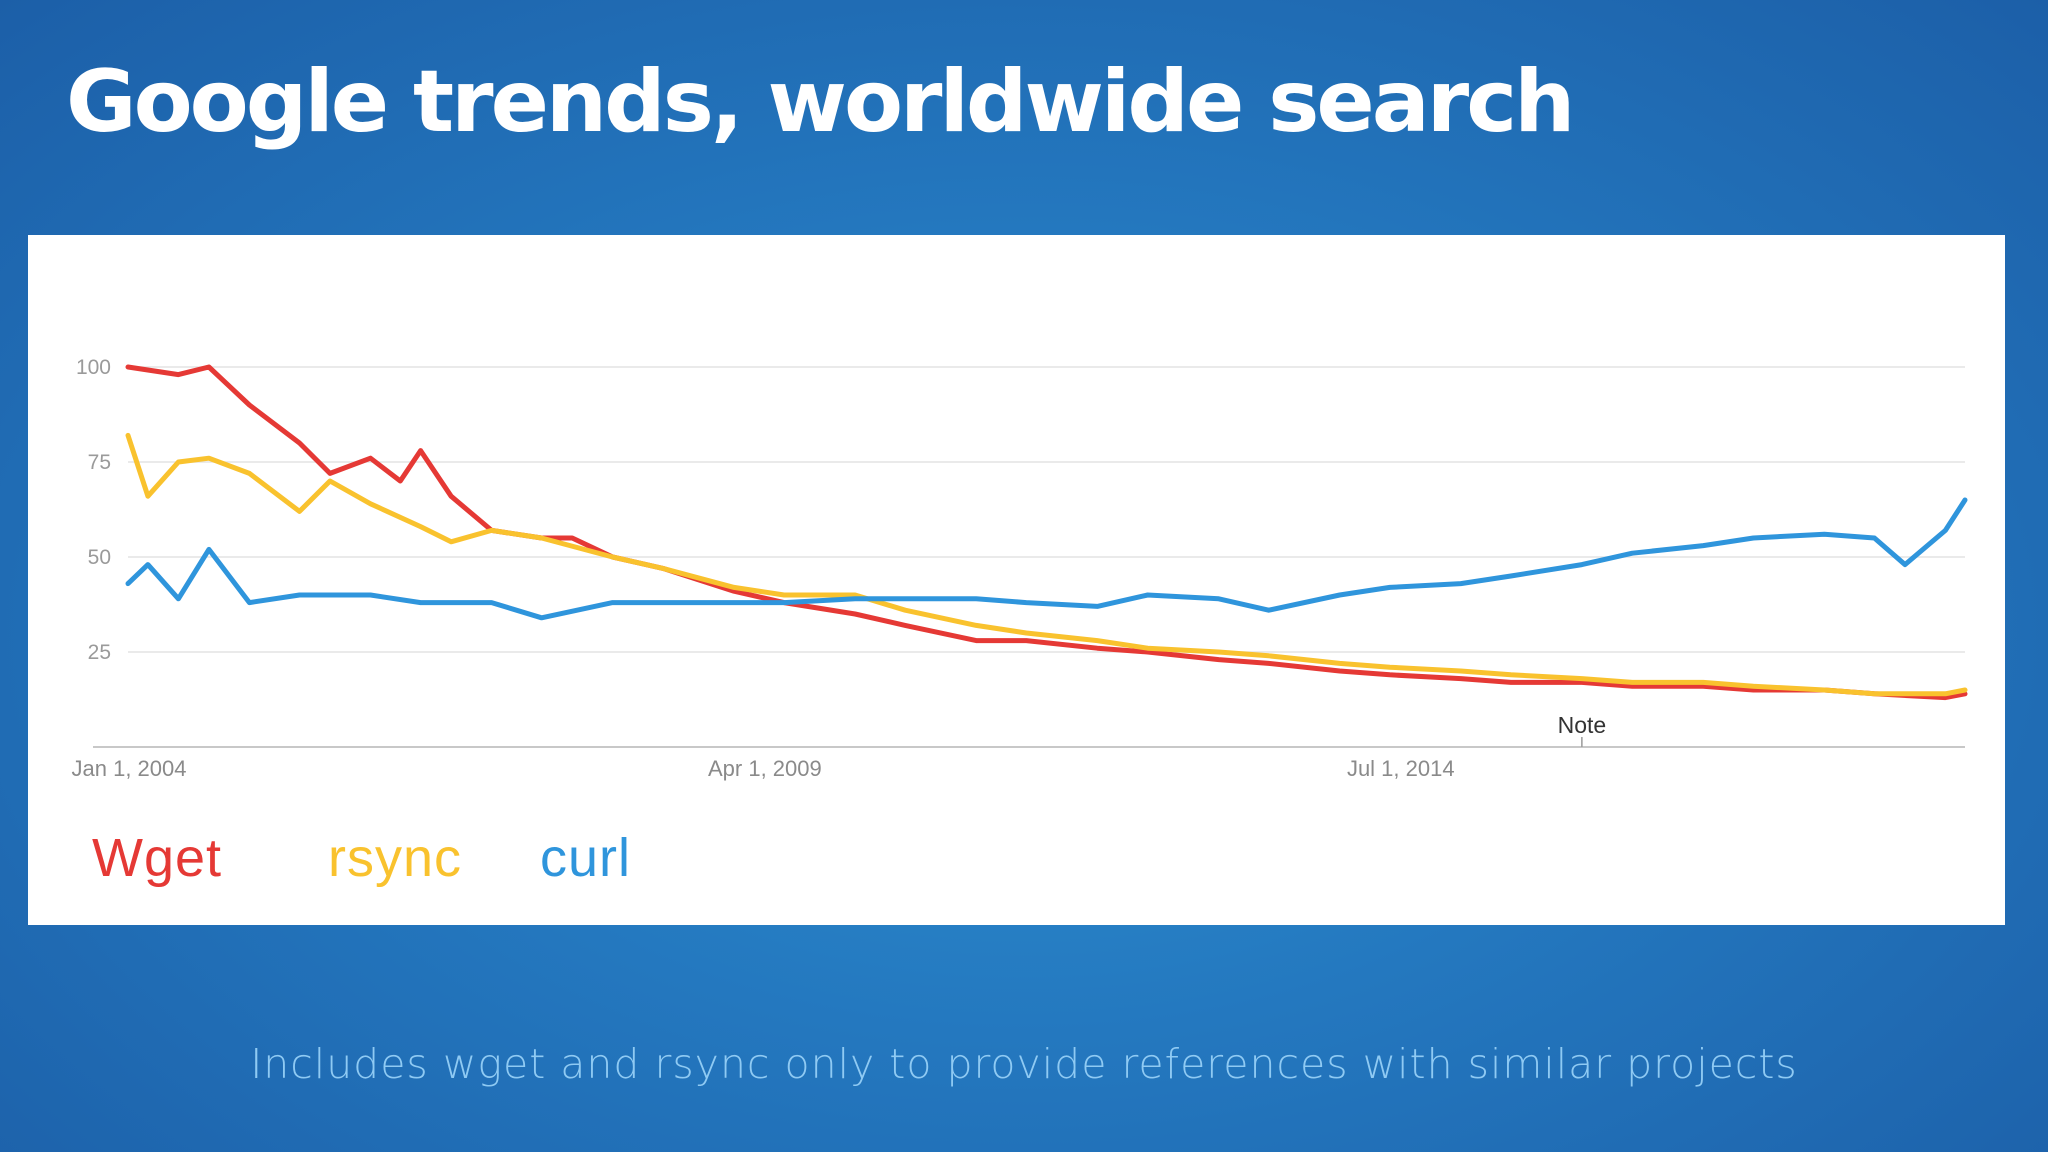 The height and width of the screenshot is (1152, 2048). Describe the element at coordinates (99, 652) in the screenshot. I see `y-tick-label: 25` at that location.